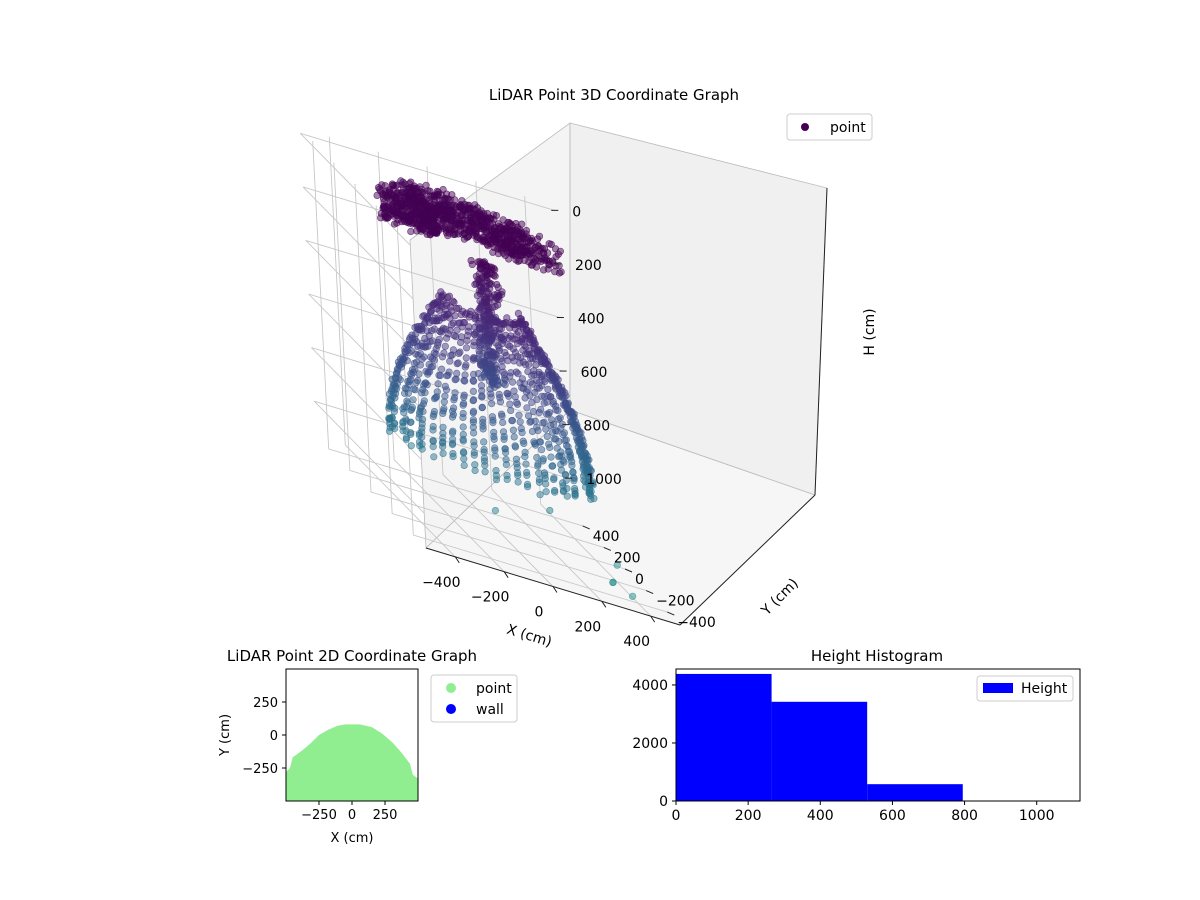 Image resolution: width=1200 pixels, height=900 pixels. I want to click on x-axis-label-2d: X (cm), so click(352, 838).